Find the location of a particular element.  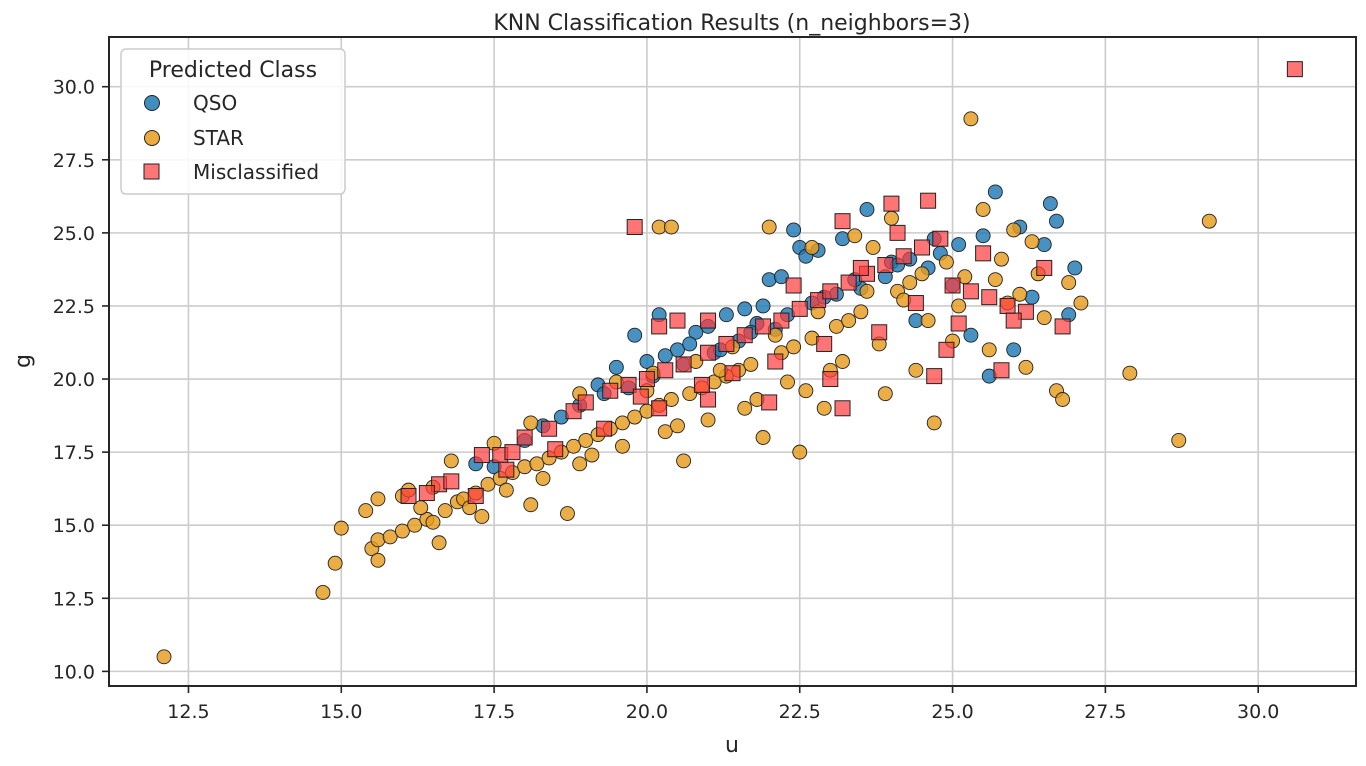

legend-label-qso: QSO is located at coordinates (215, 103).